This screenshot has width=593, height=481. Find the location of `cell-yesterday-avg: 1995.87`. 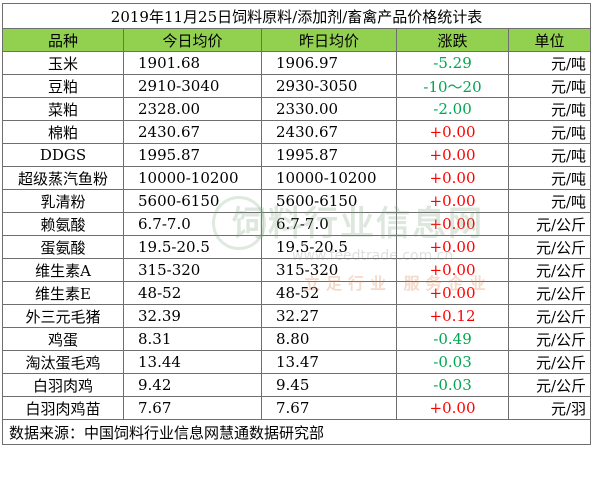

cell-yesterday-avg: 1995.87 is located at coordinates (329, 155).